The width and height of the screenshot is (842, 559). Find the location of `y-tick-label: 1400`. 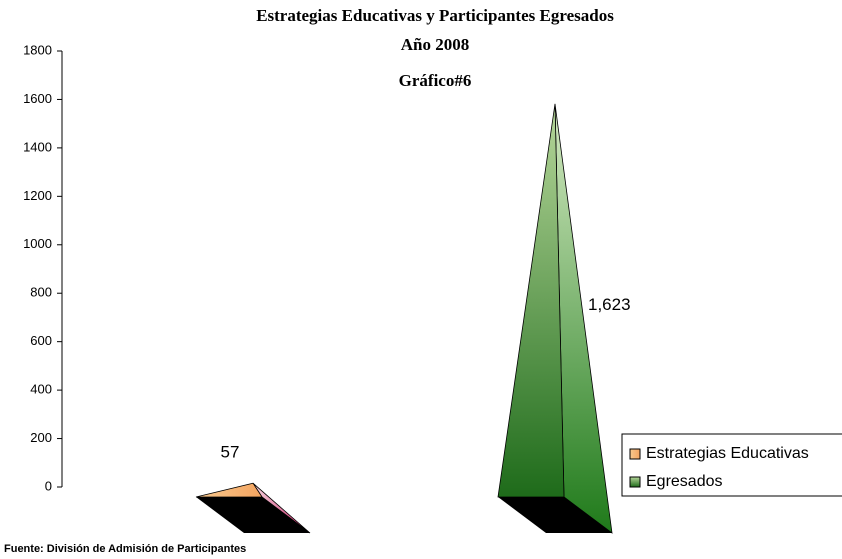

y-tick-label: 1400 is located at coordinates (37, 146).